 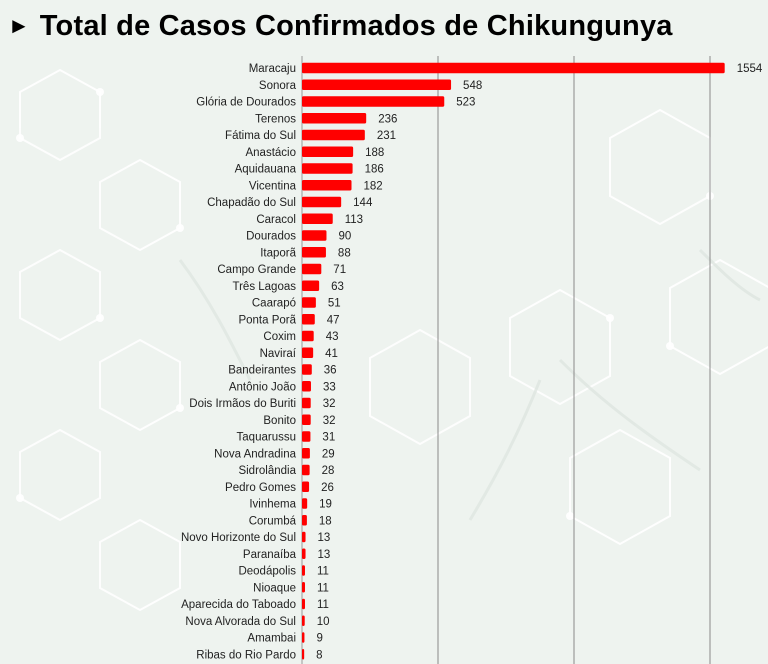 What do you see at coordinates (267, 320) in the screenshot?
I see `category-label: Ponta Porã` at bounding box center [267, 320].